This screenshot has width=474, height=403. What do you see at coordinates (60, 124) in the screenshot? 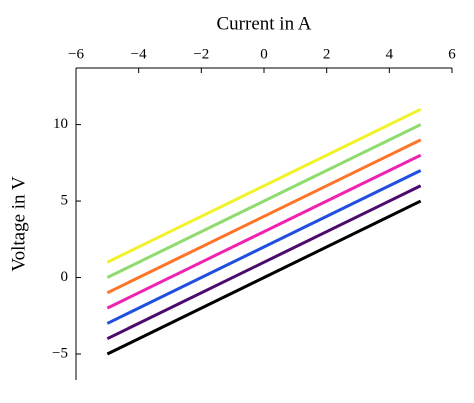
I see `y-tick-label: 10` at bounding box center [60, 124].